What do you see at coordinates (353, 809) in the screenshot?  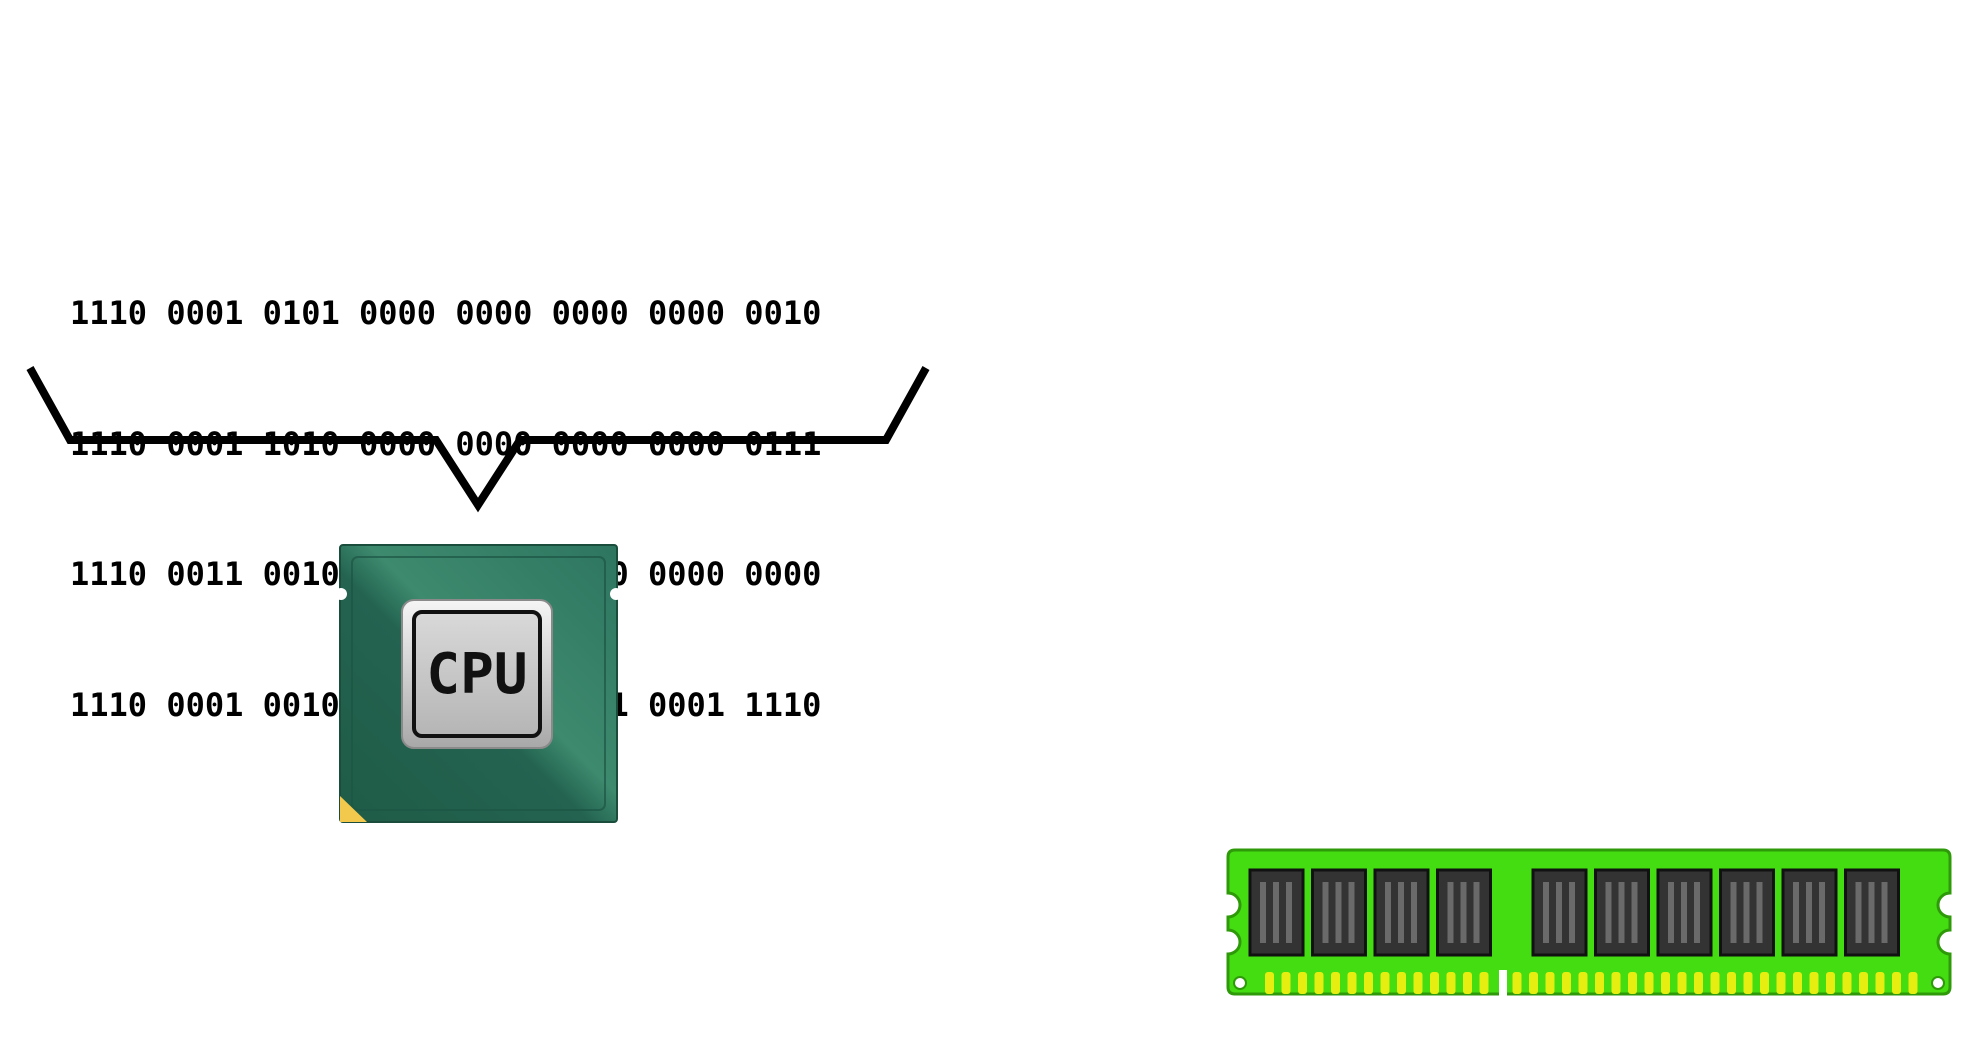 I see `cpu-corner-marker` at bounding box center [353, 809].